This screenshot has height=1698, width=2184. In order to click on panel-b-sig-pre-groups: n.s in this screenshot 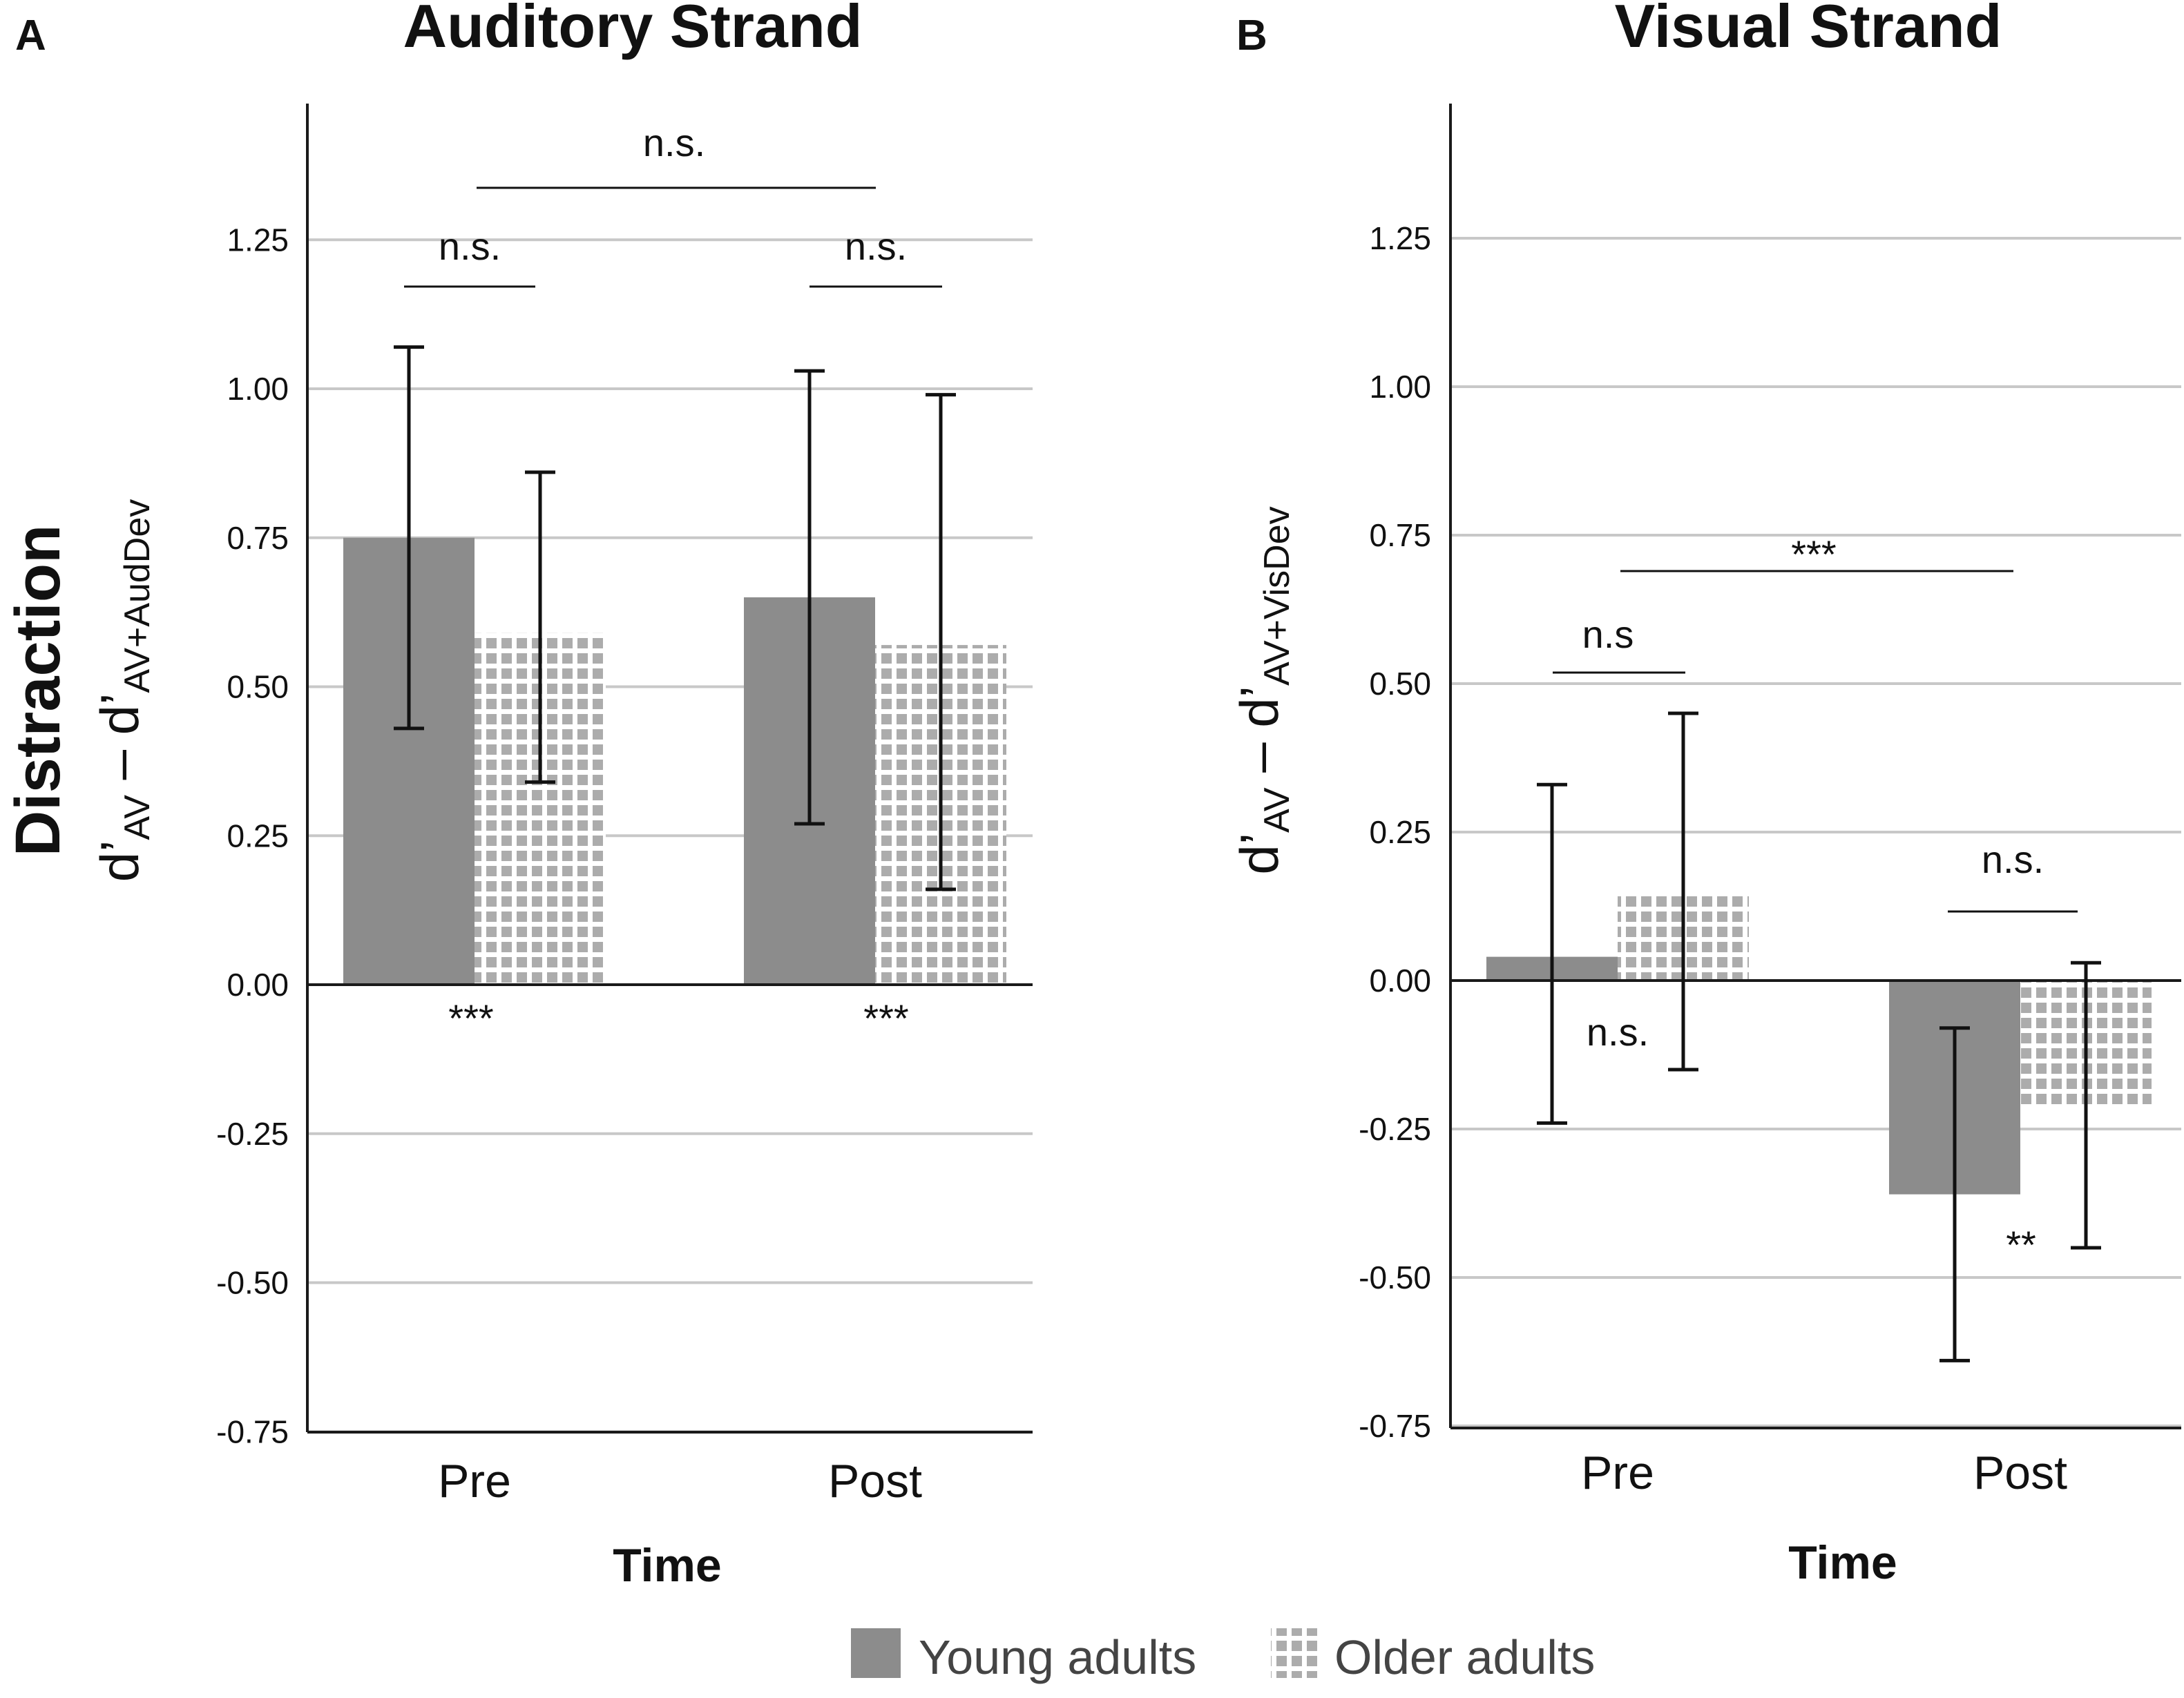, I will do `click(1608, 634)`.